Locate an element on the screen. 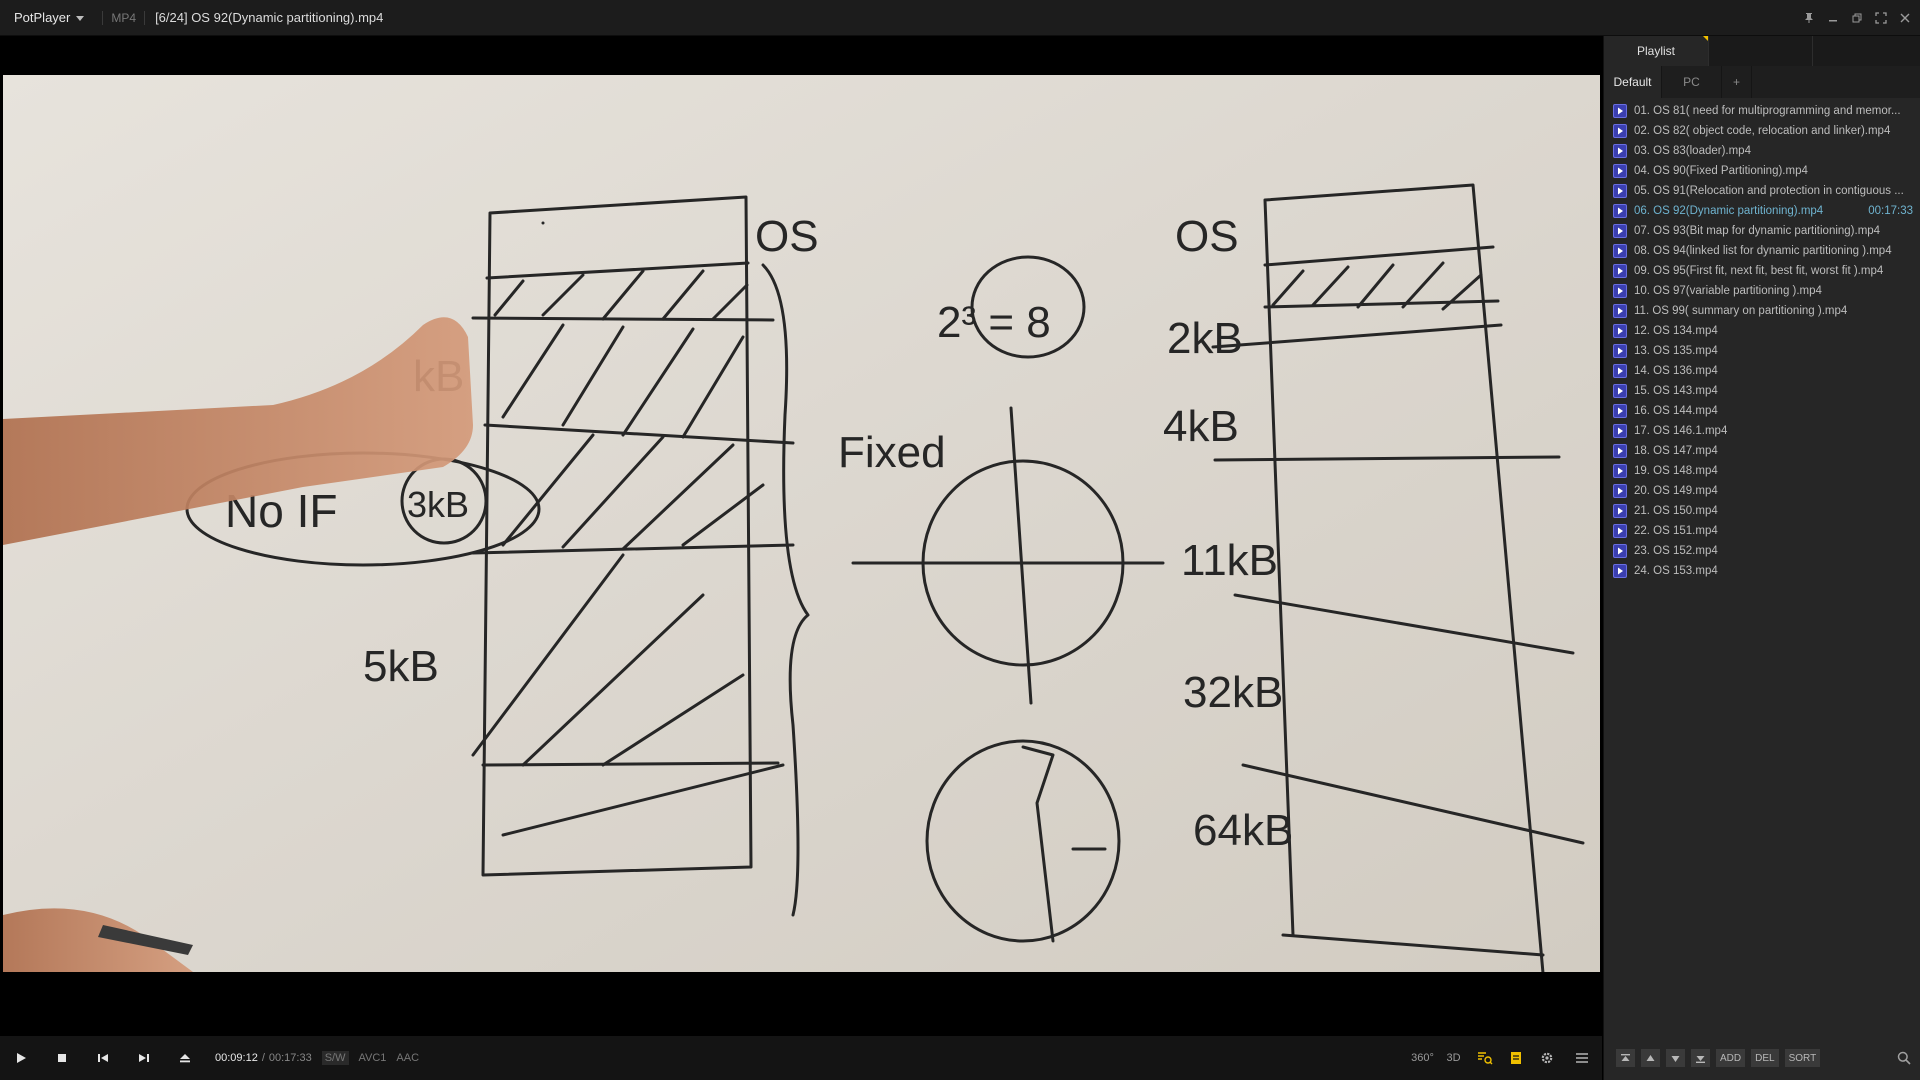 Image resolution: width=1920 pixels, height=1080 pixels. board-label: Fixed is located at coordinates (892, 452).